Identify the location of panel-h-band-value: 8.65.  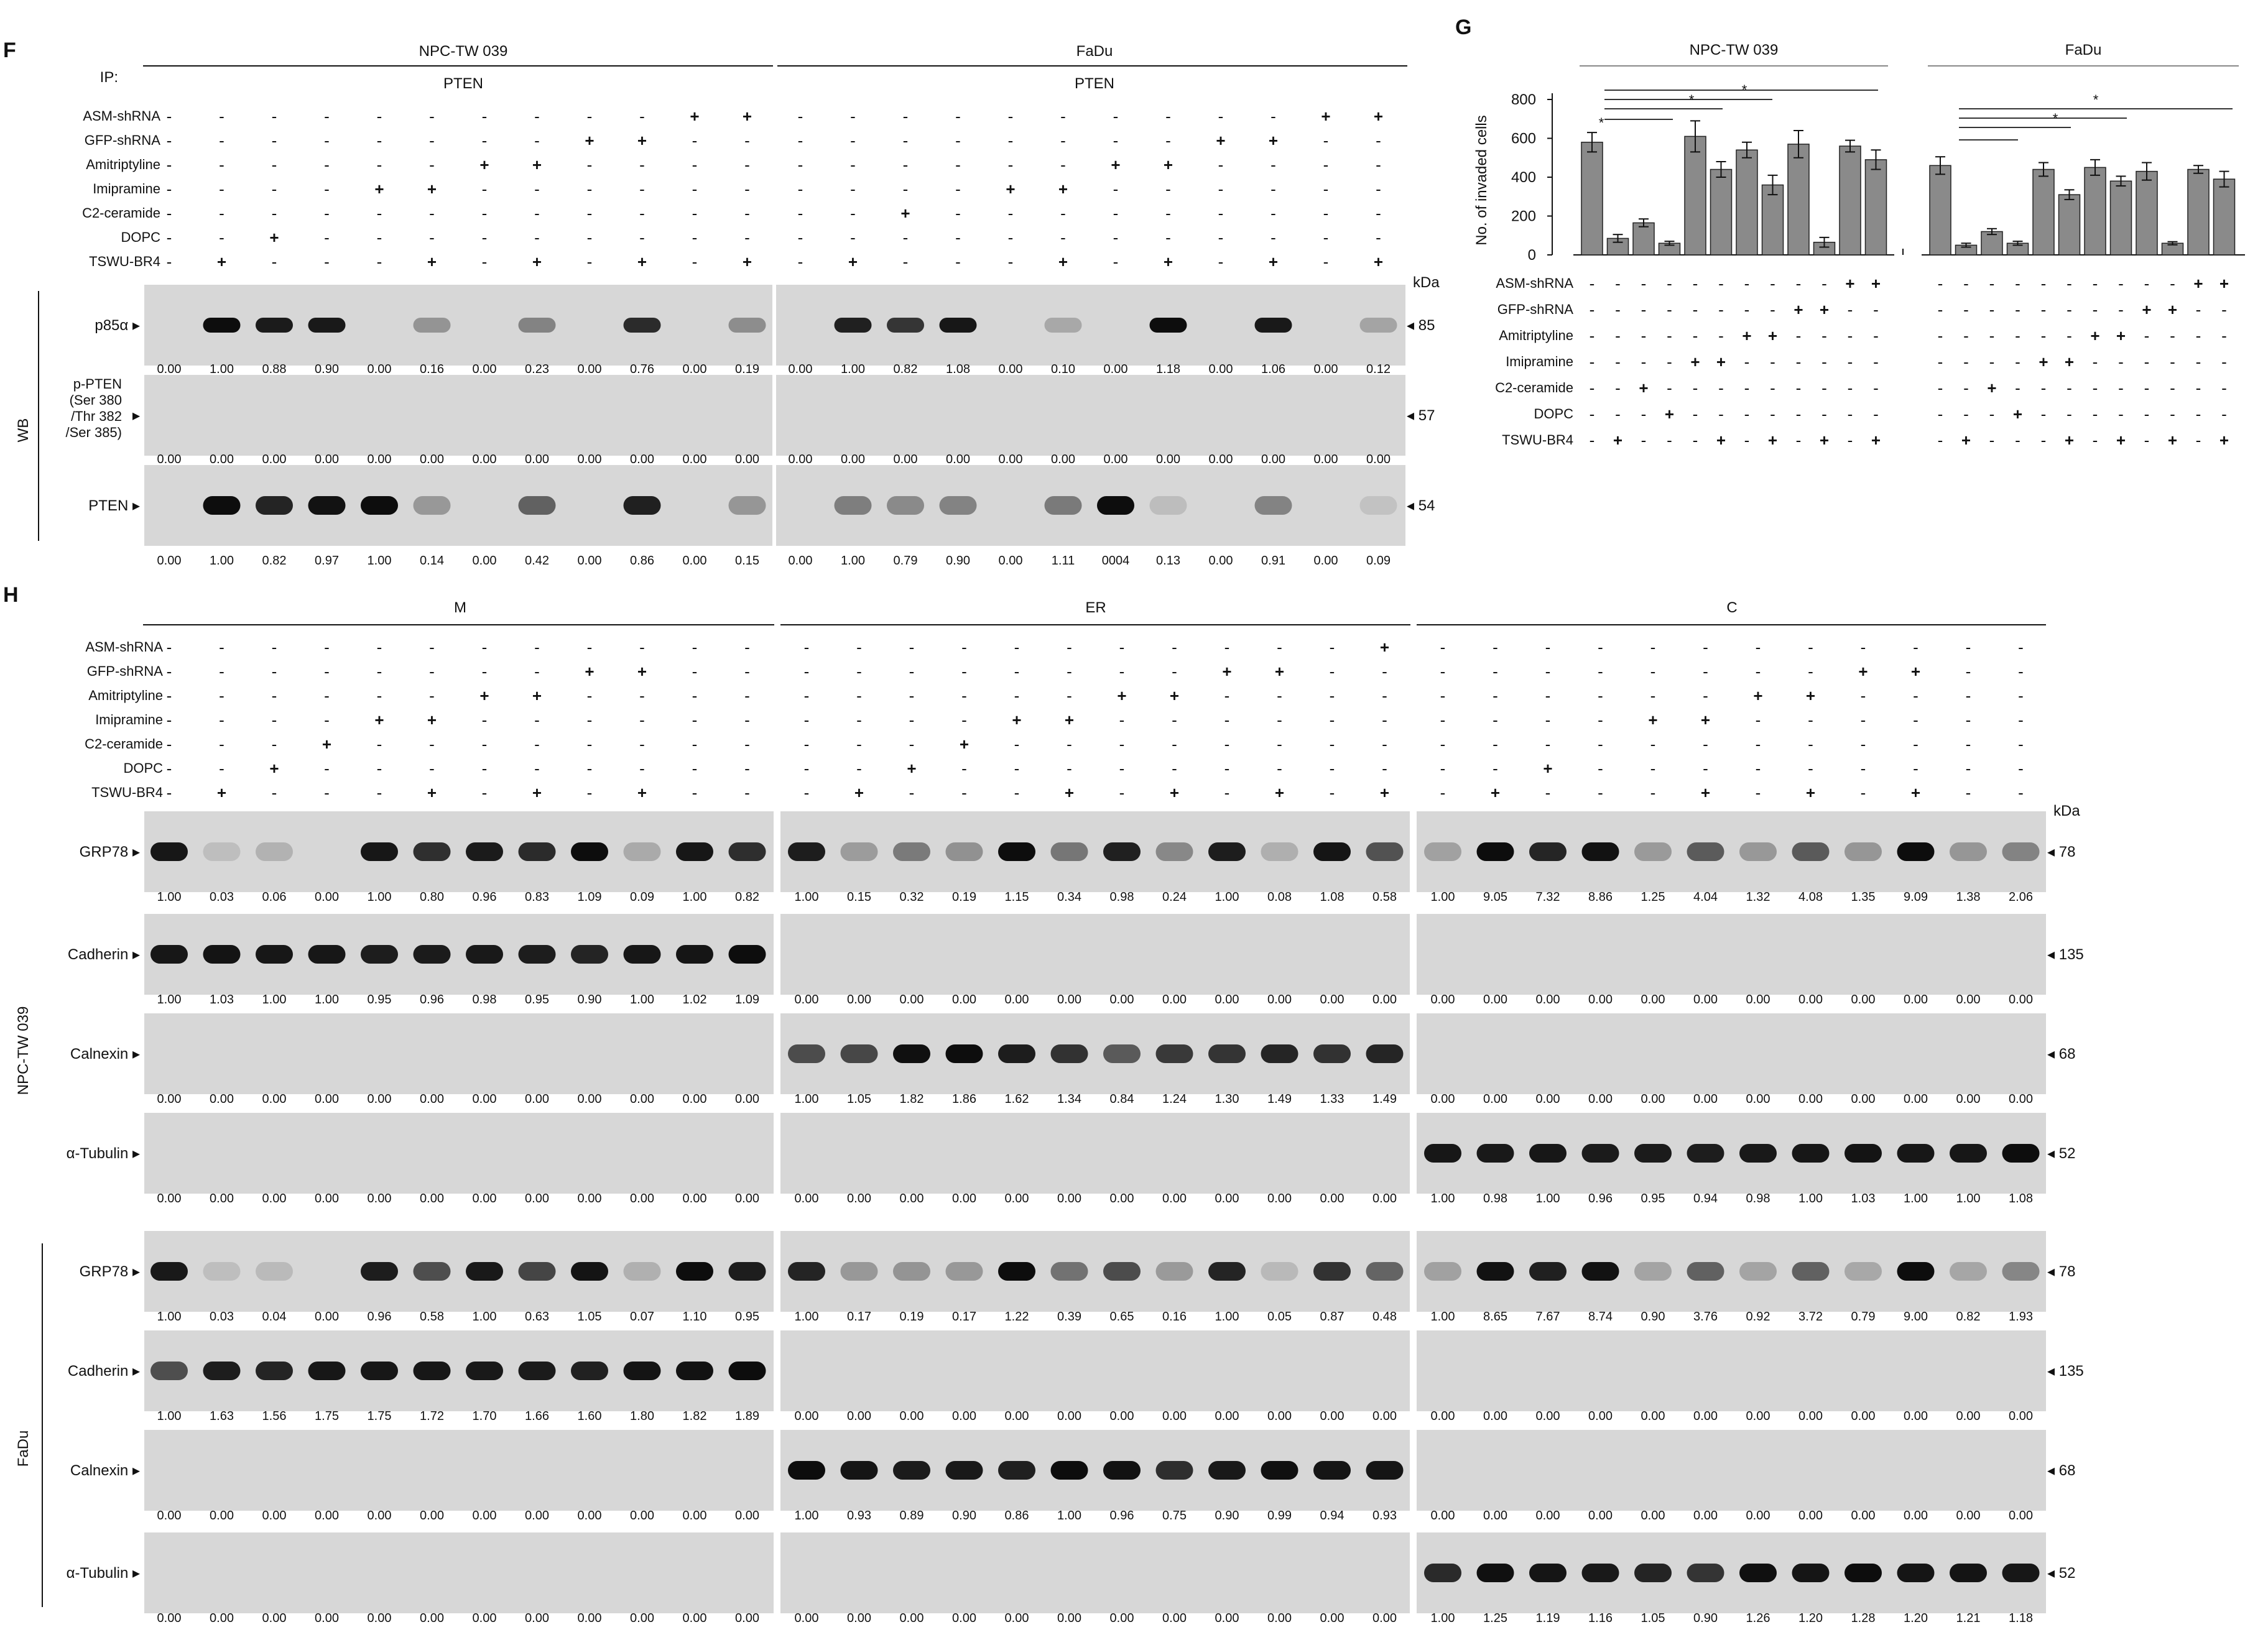
(1495, 1317).